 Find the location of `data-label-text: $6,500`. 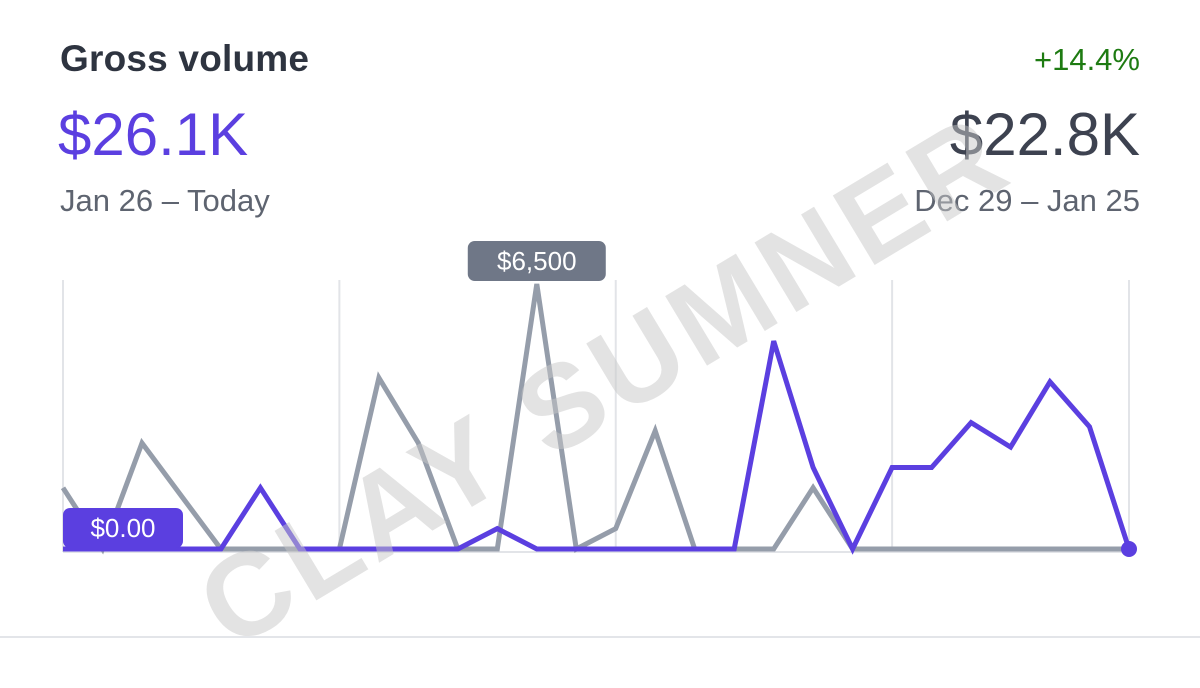

data-label-text: $6,500 is located at coordinates (537, 261).